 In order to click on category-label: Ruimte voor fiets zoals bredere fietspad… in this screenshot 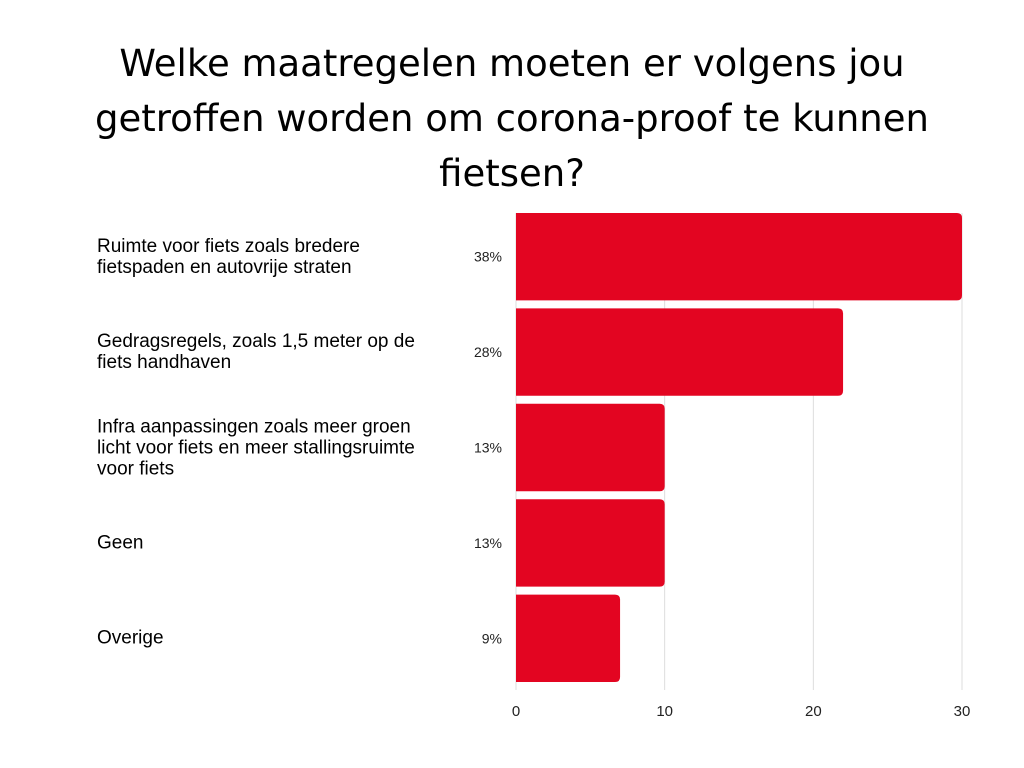, I will do `click(228, 256)`.